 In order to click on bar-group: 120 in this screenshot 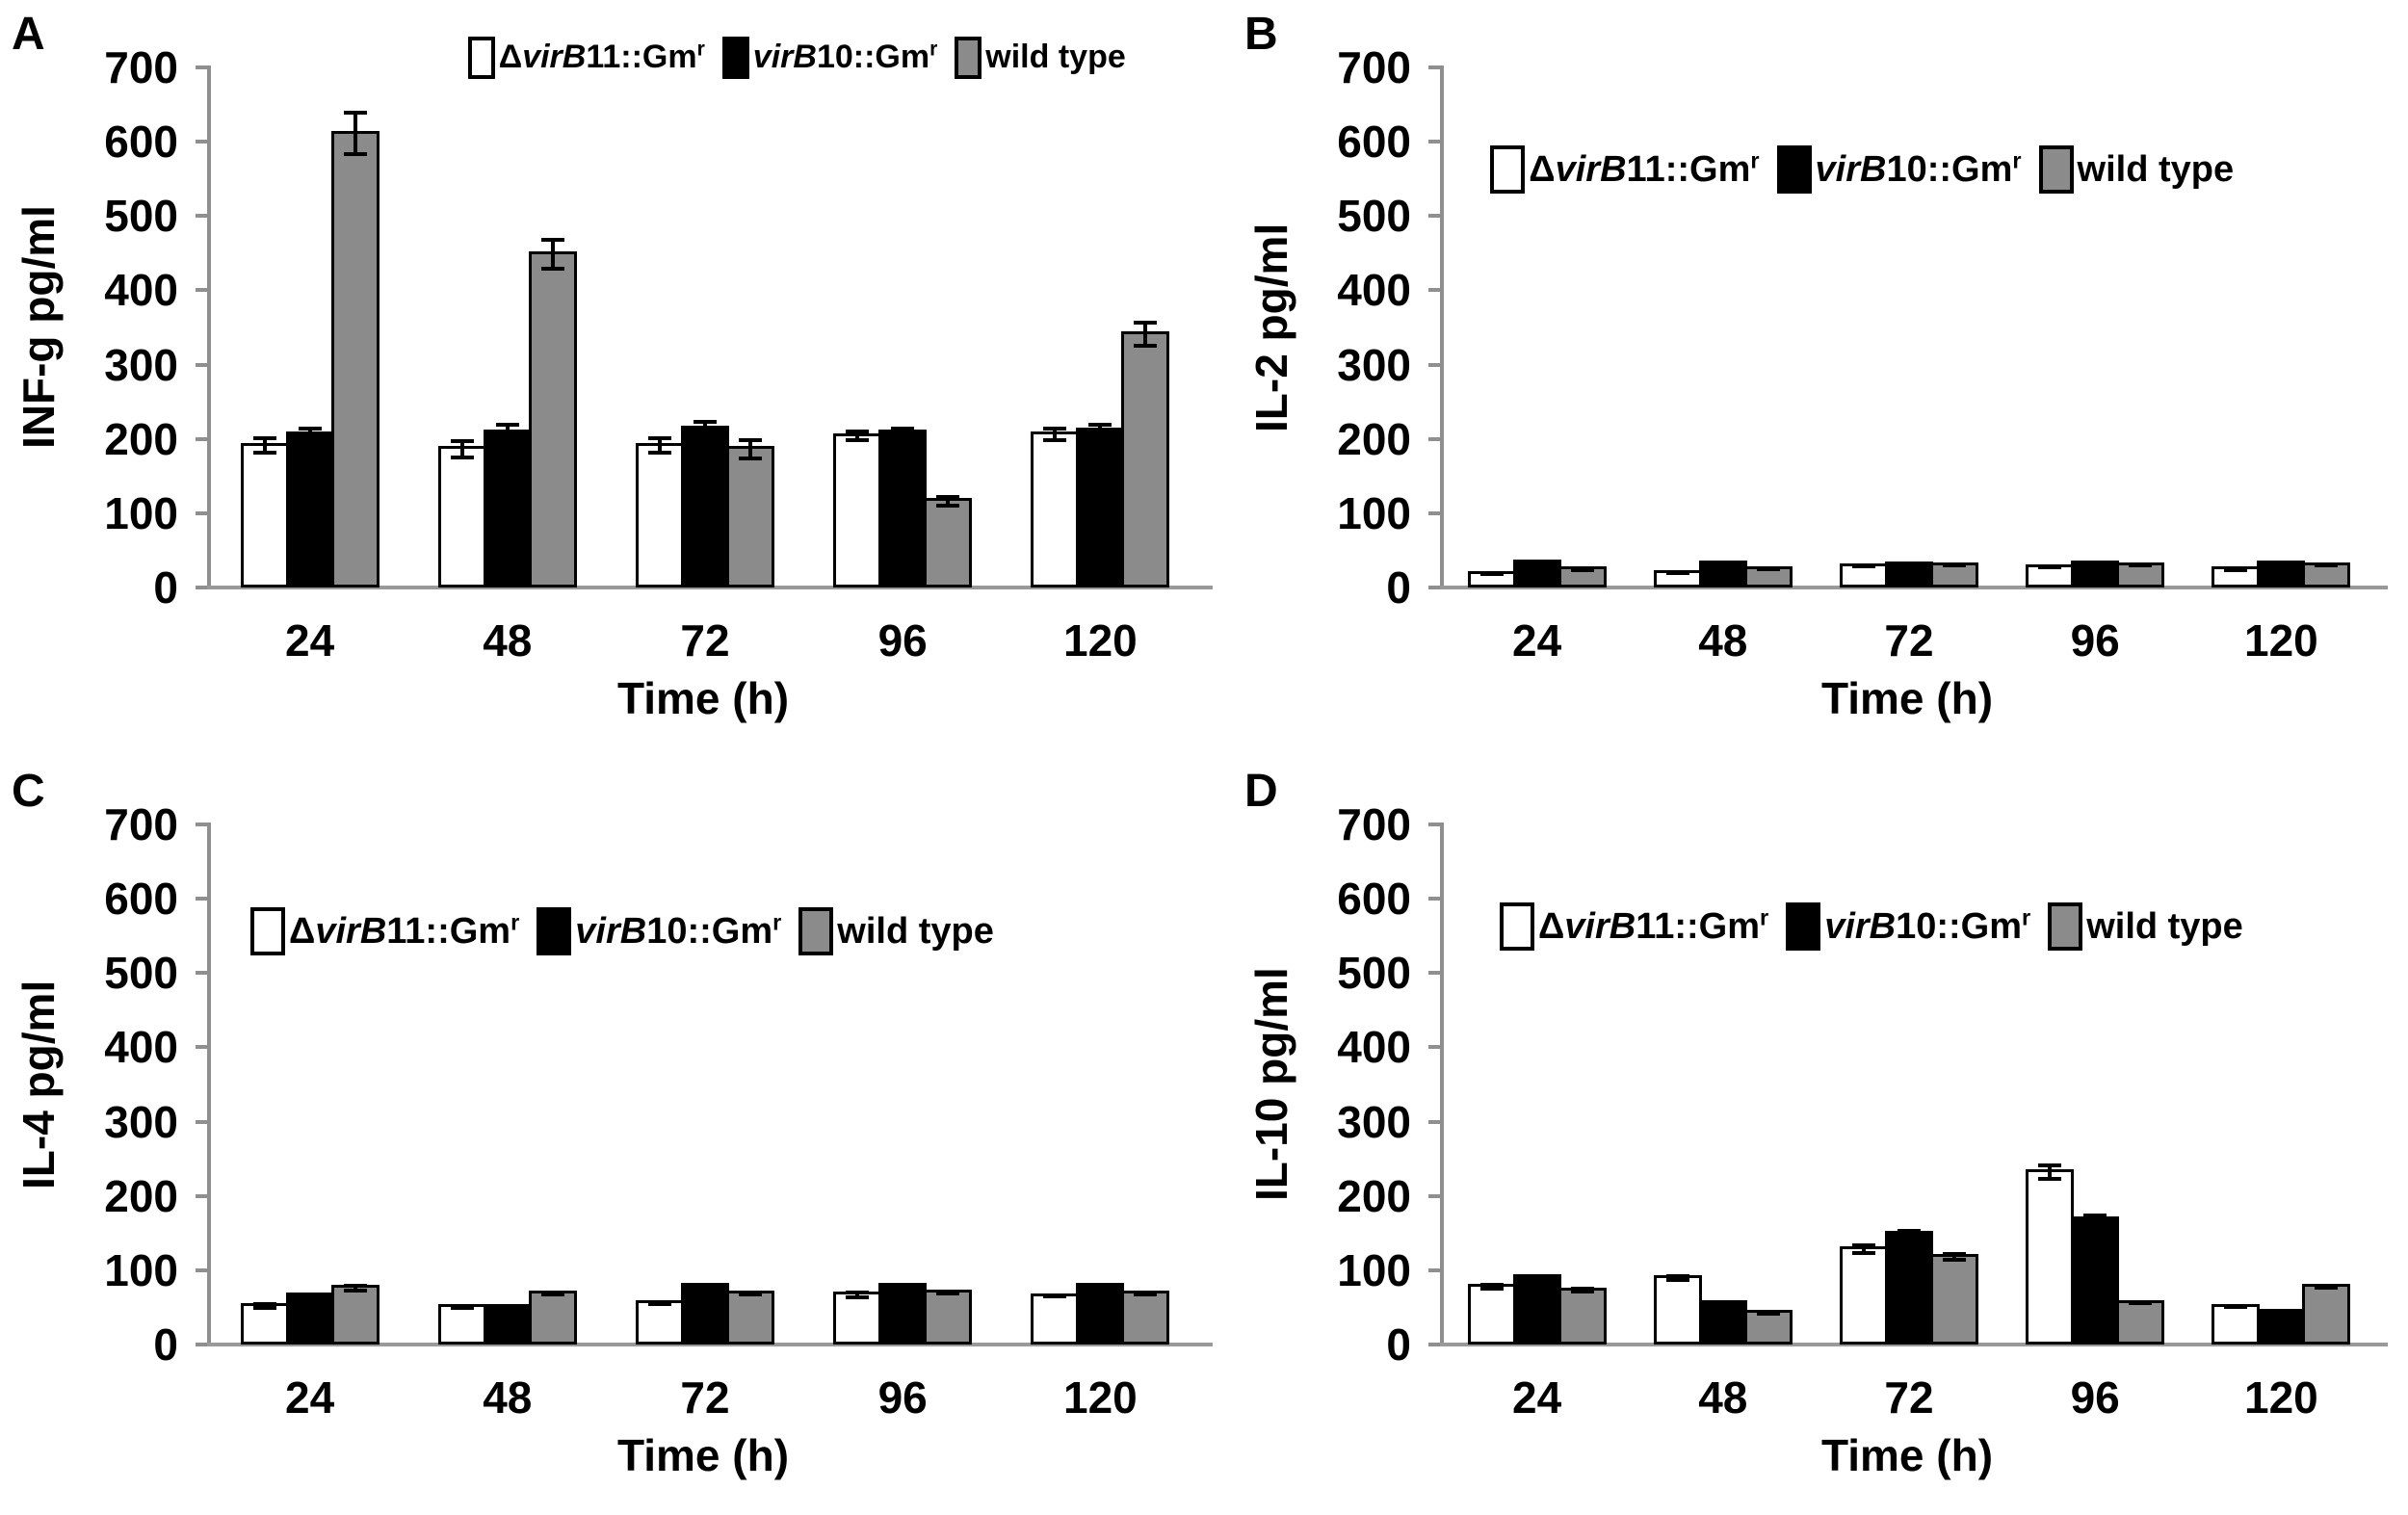, I will do `click(1100, 1123)`.